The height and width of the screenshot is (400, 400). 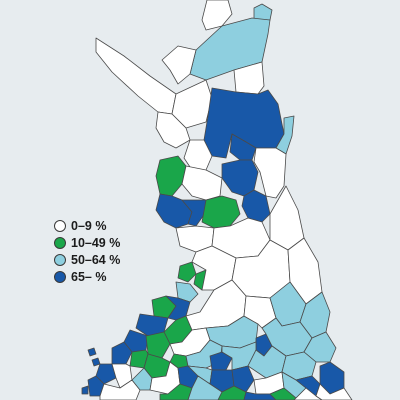 I want to click on legend-item-50-64: 50–64 %, so click(x=99, y=259).